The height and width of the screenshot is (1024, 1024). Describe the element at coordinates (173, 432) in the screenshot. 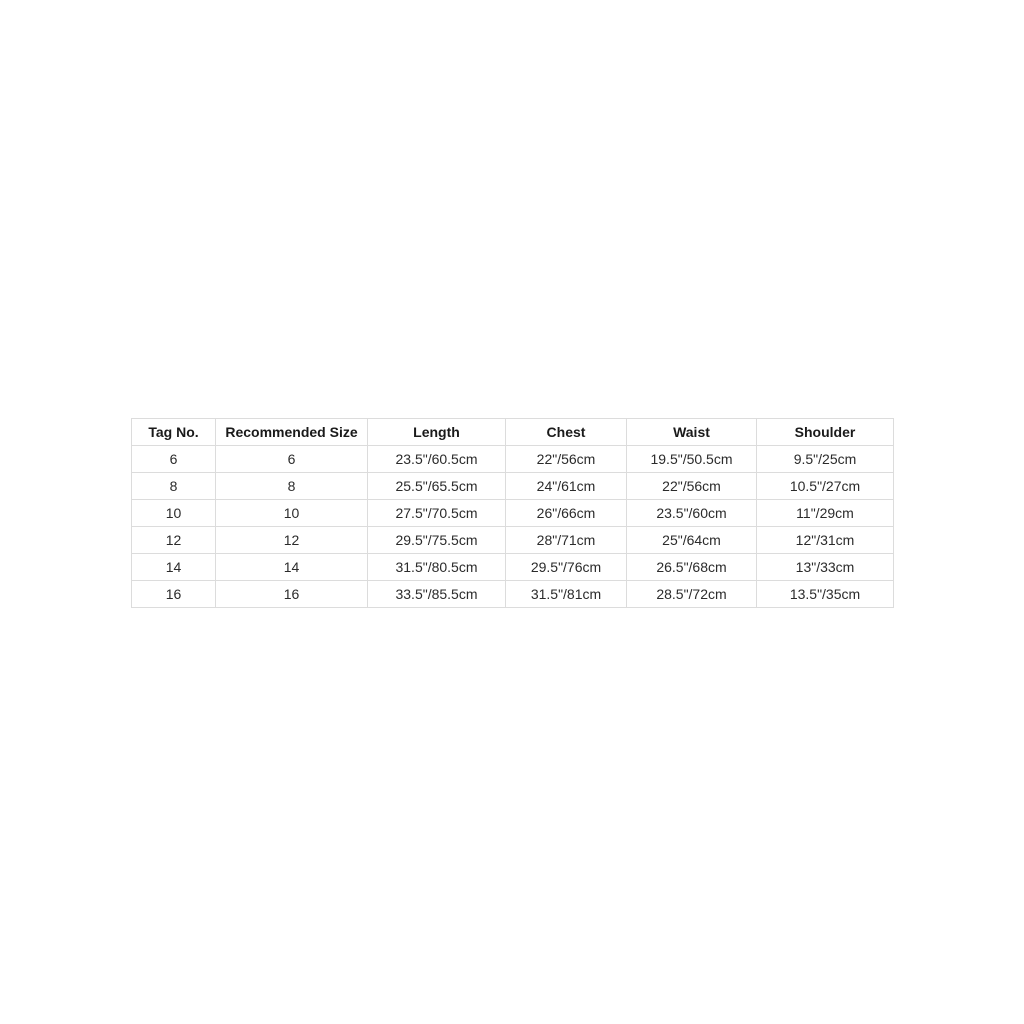

I see `column-header-tag-no: Tag No.` at that location.